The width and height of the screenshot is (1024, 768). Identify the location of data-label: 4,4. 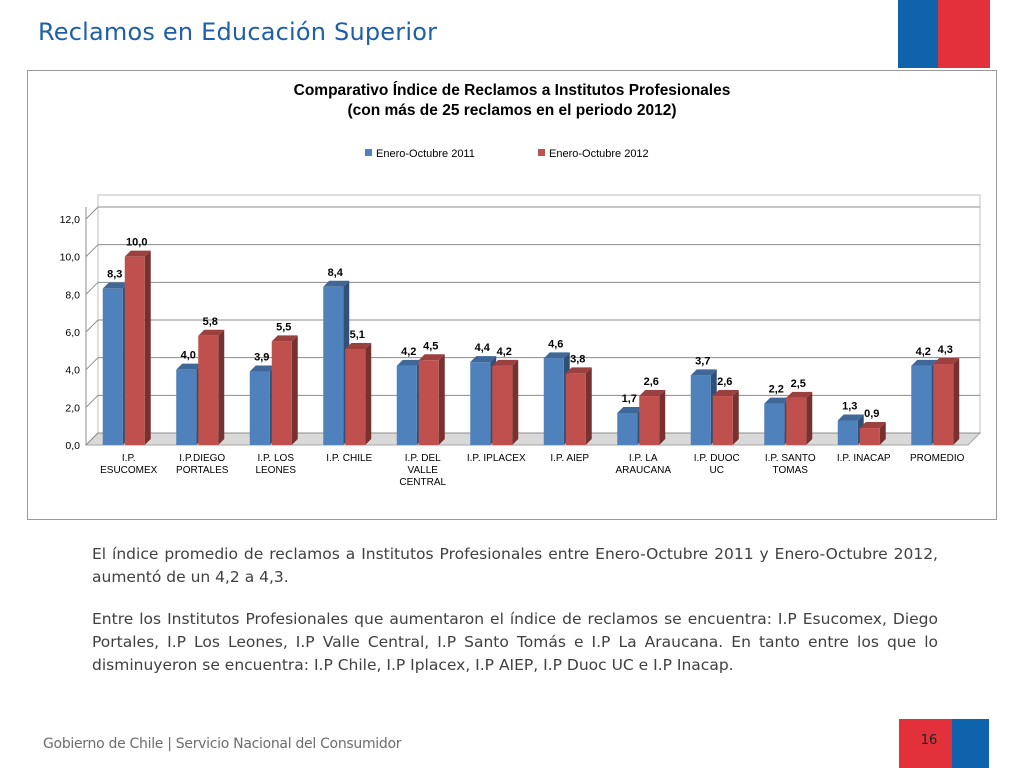
(483, 348).